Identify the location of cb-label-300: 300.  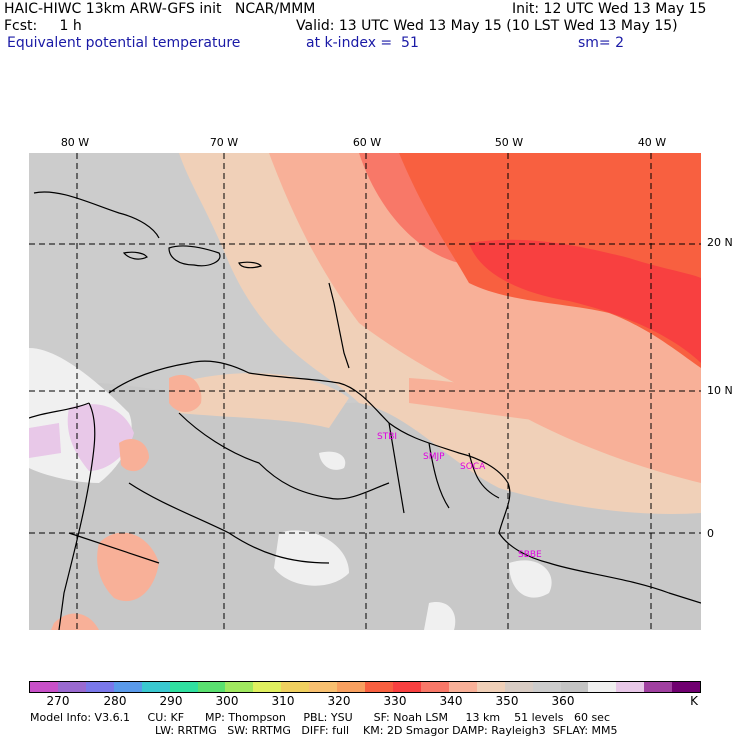
(227, 701).